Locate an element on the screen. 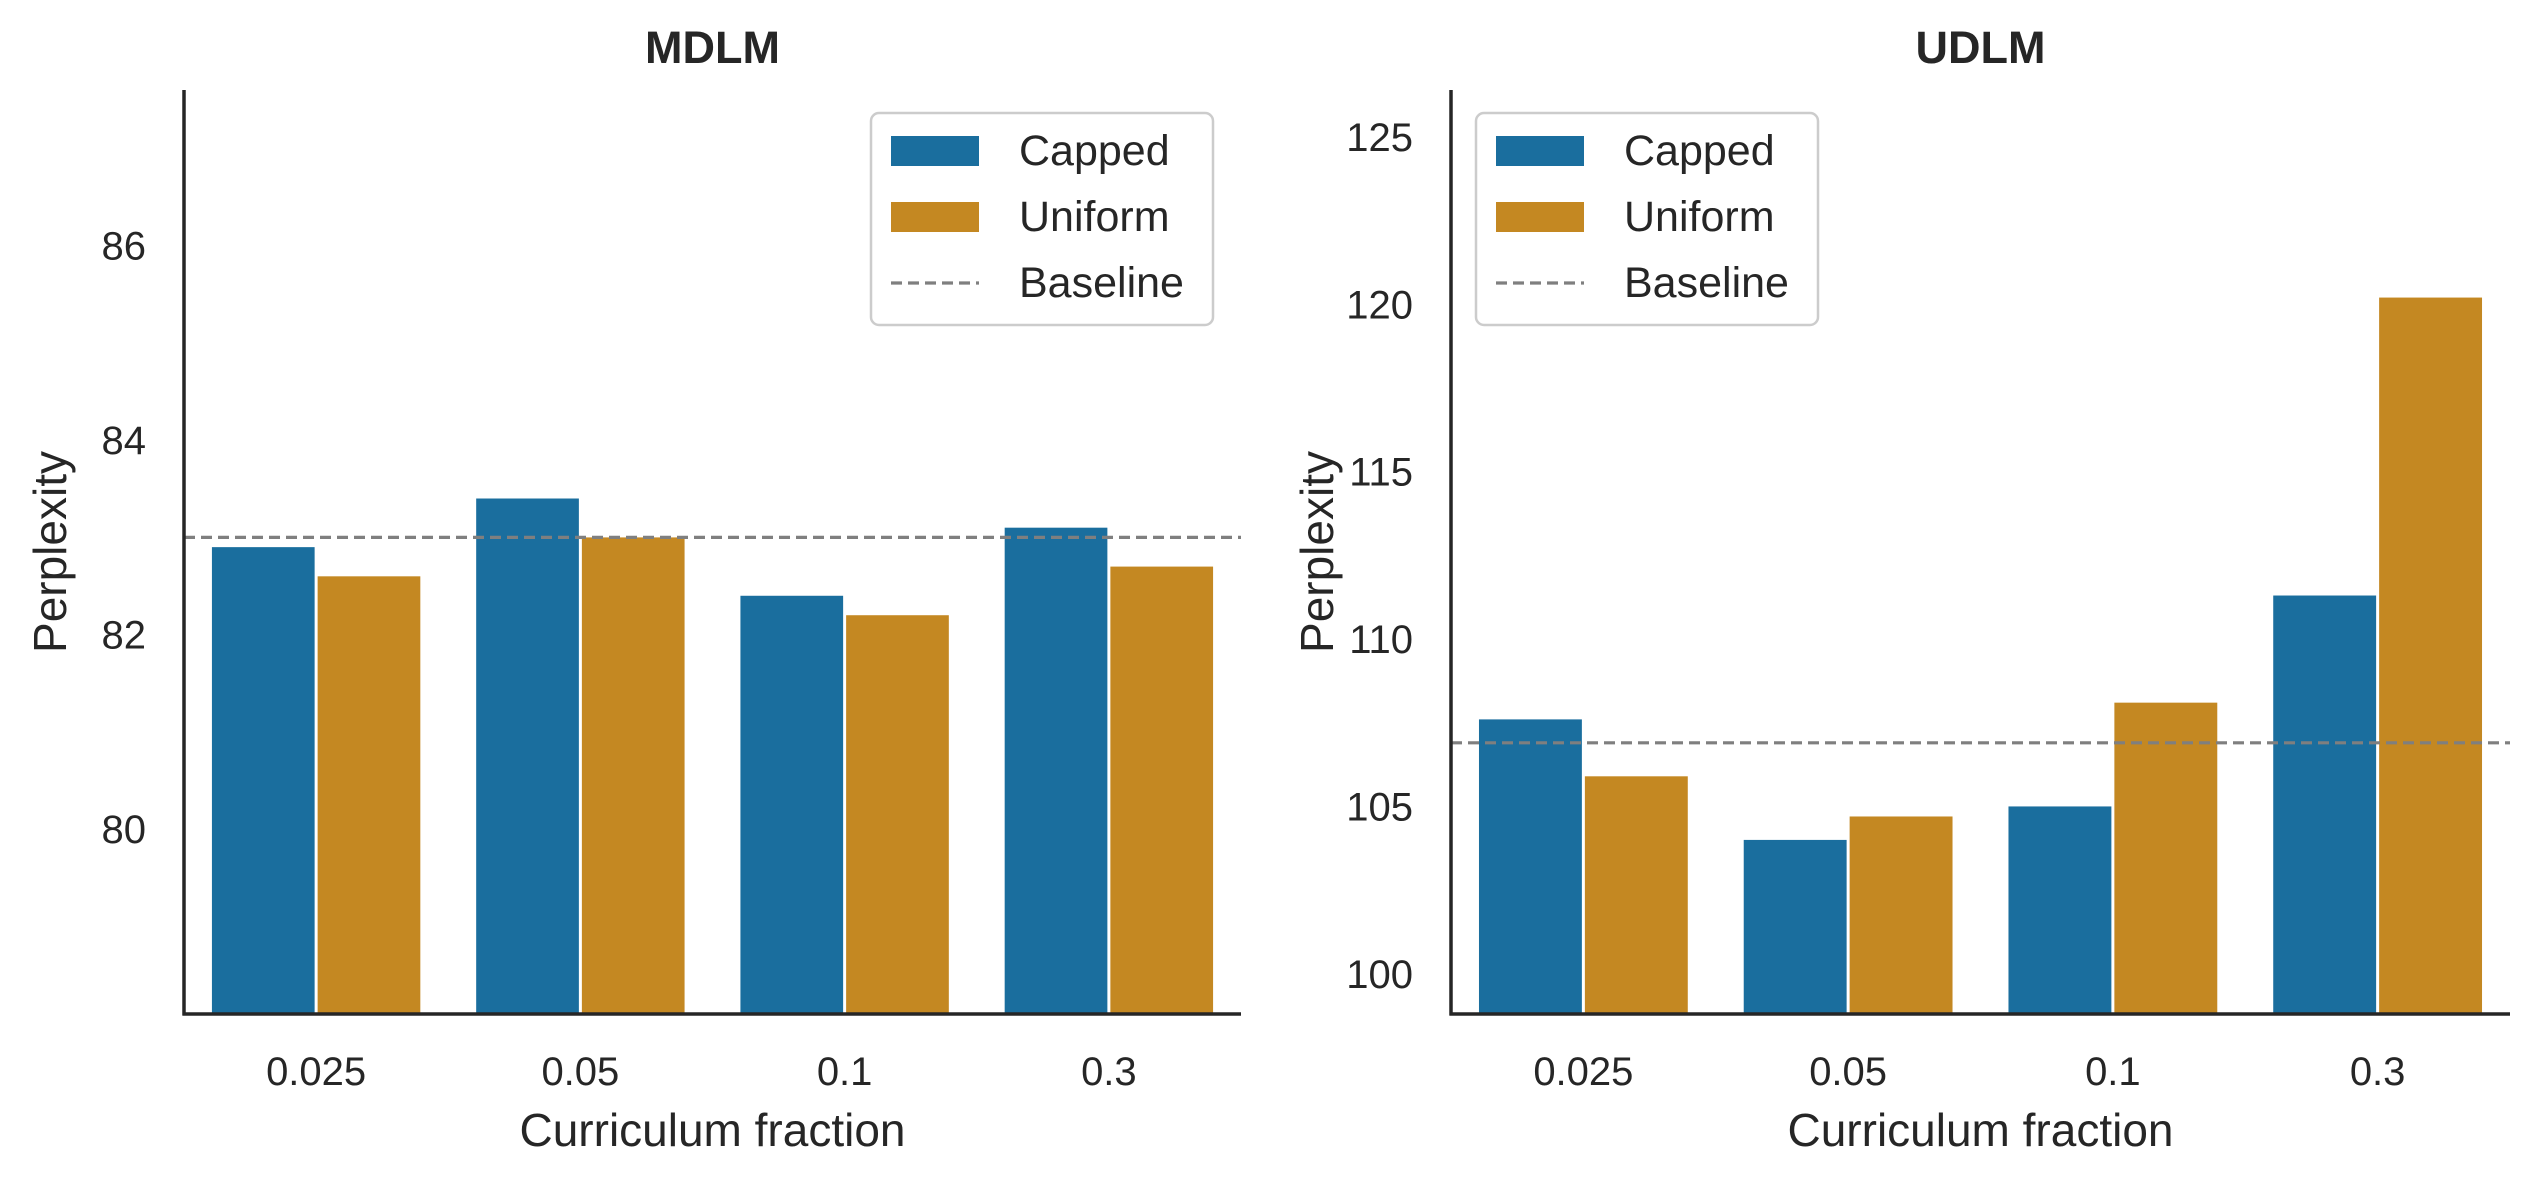 This screenshot has height=1195, width=2538. y-tick-label: 80 is located at coordinates (124, 830).